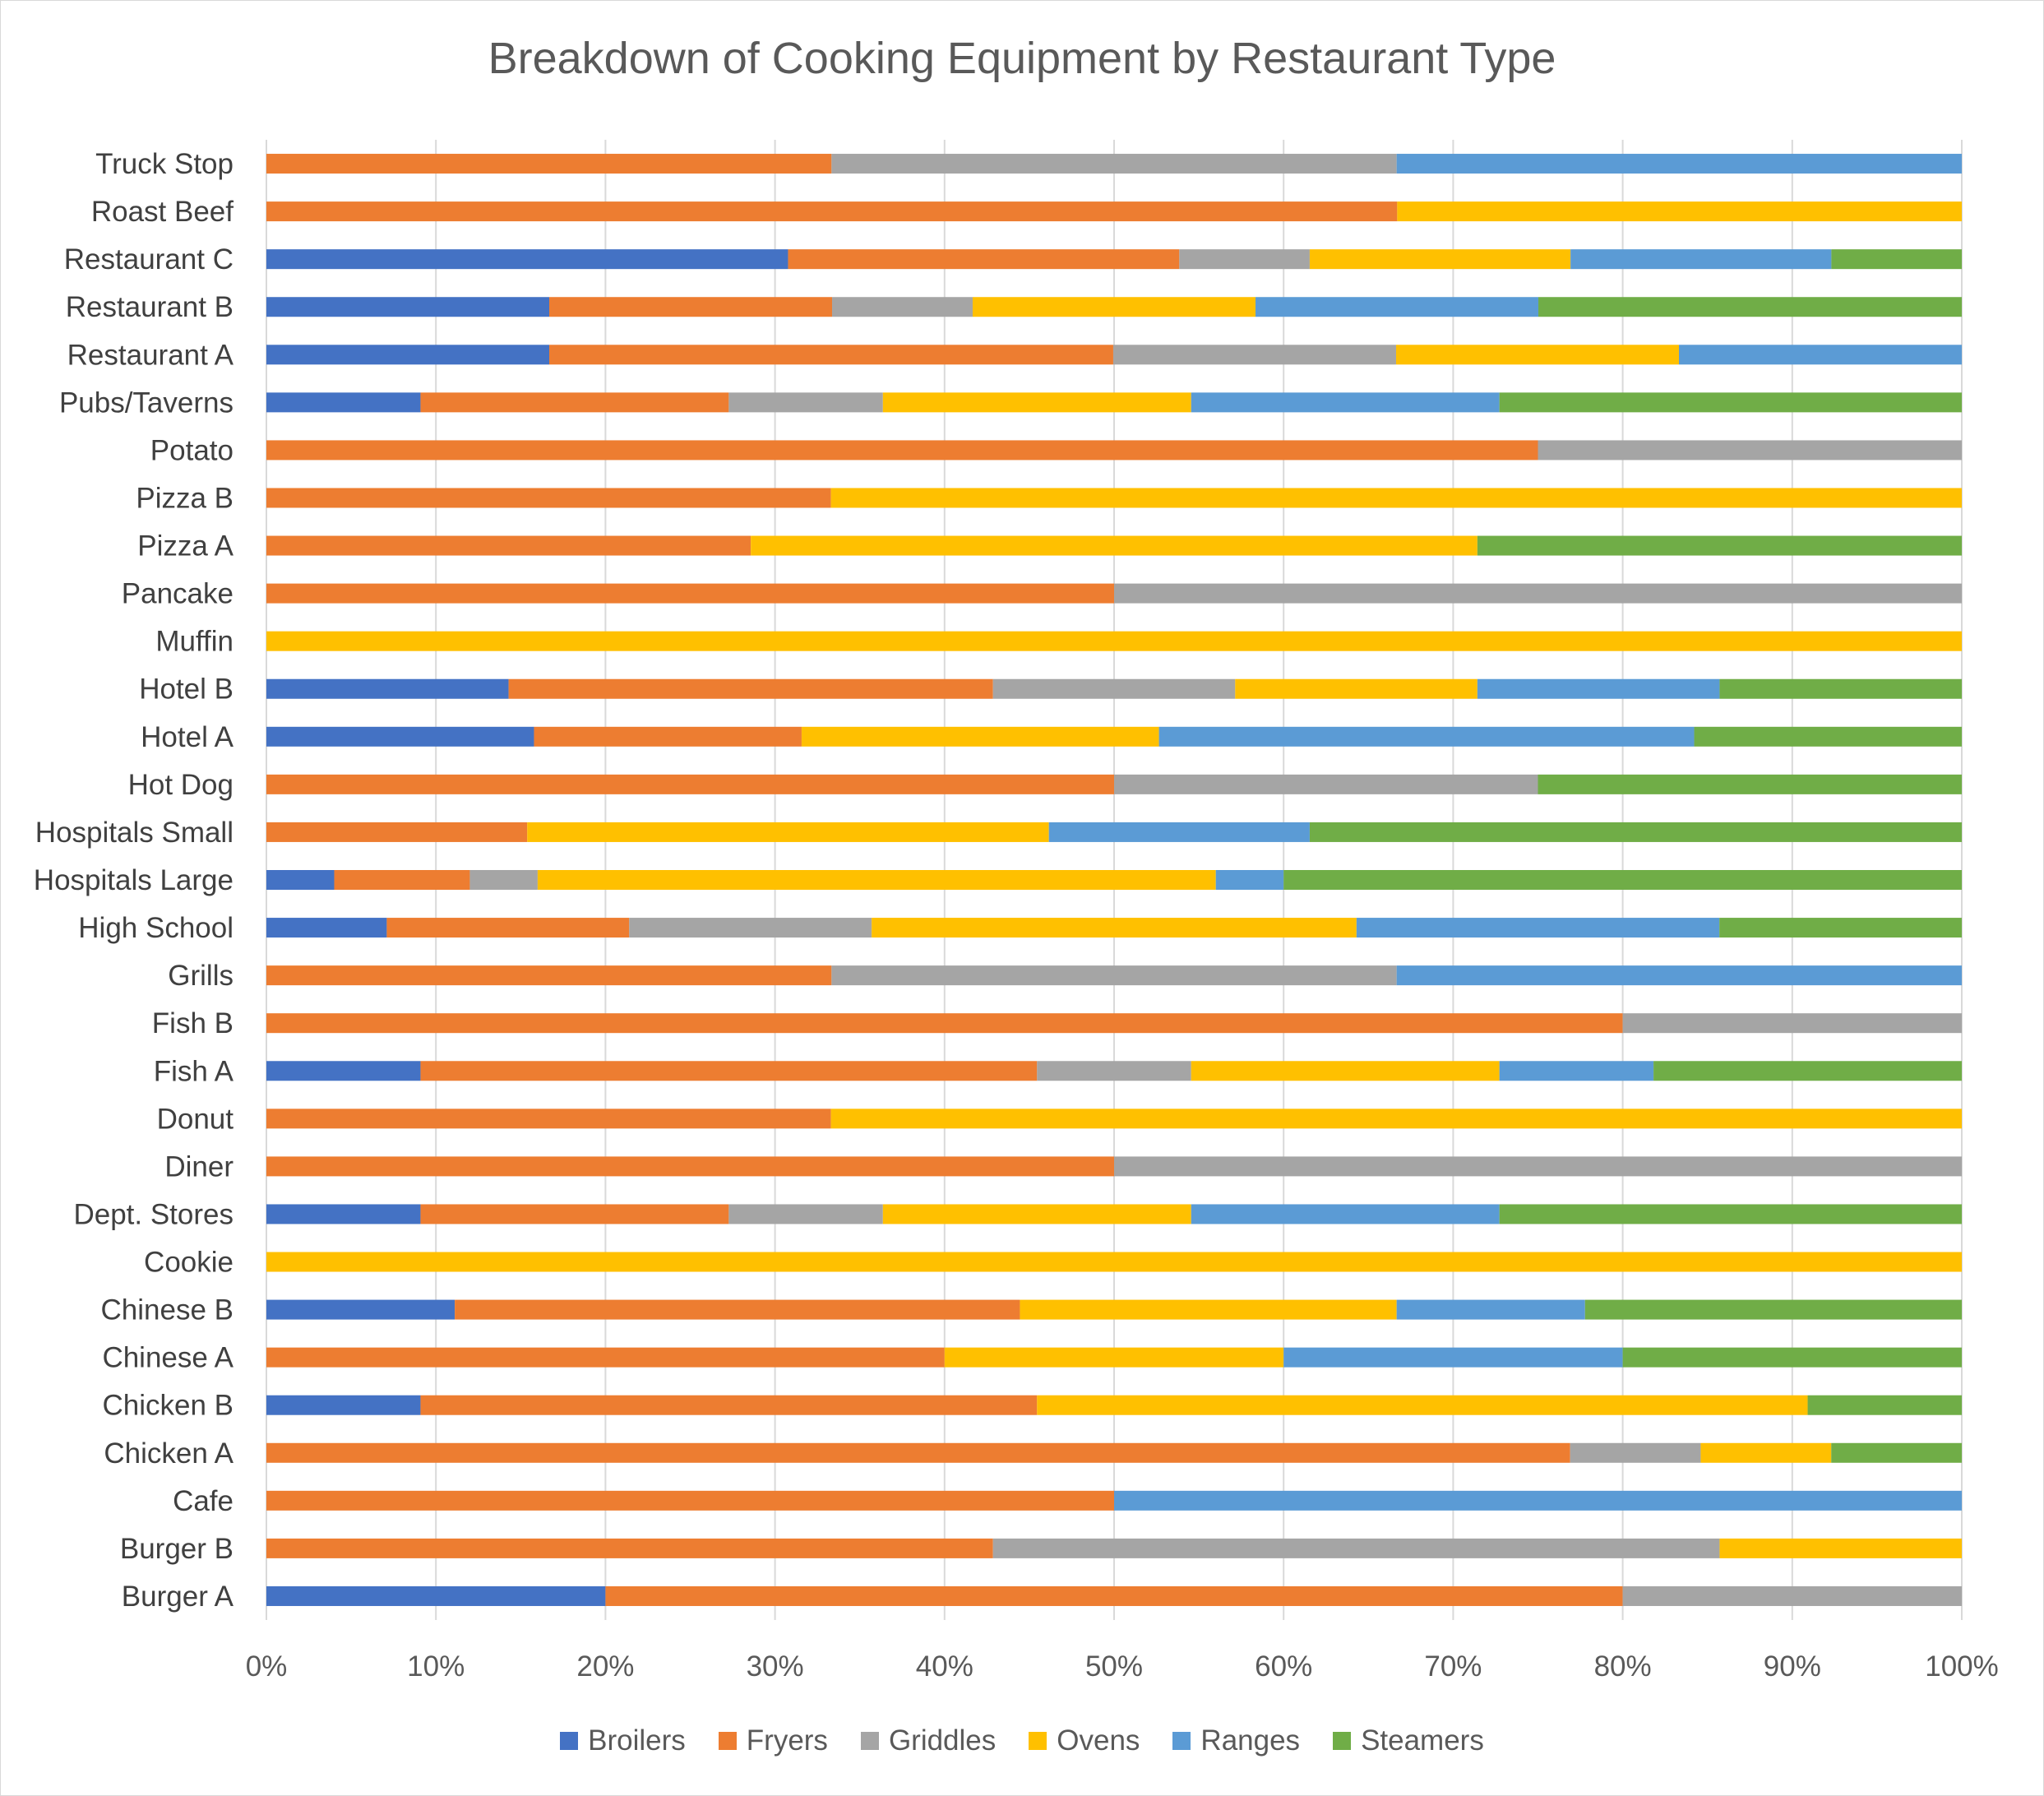 The image size is (2044, 1796). I want to click on legend-label: Ranges, so click(1250, 1740).